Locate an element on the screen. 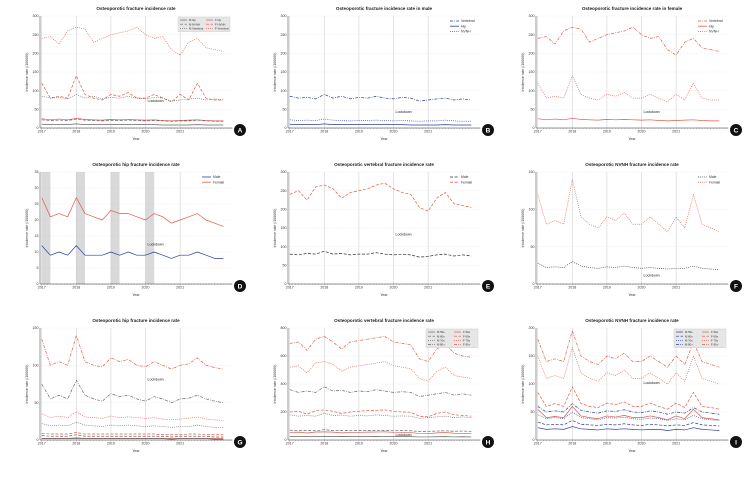 Image resolution: width=746 pixels, height=478 pixels. x-tick-label: 2020 is located at coordinates (146, 444).